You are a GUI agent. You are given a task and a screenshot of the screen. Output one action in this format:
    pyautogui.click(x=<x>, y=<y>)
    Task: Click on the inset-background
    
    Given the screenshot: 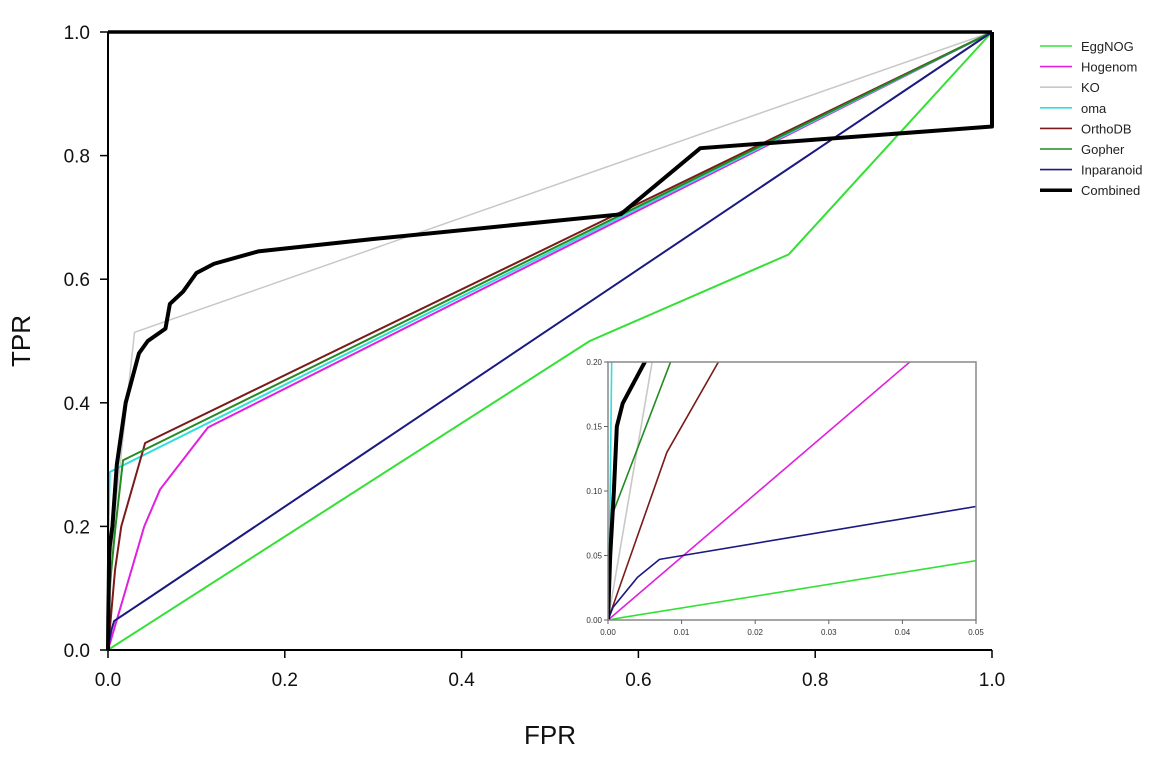 What is the action you would take?
    pyautogui.click(x=792, y=491)
    